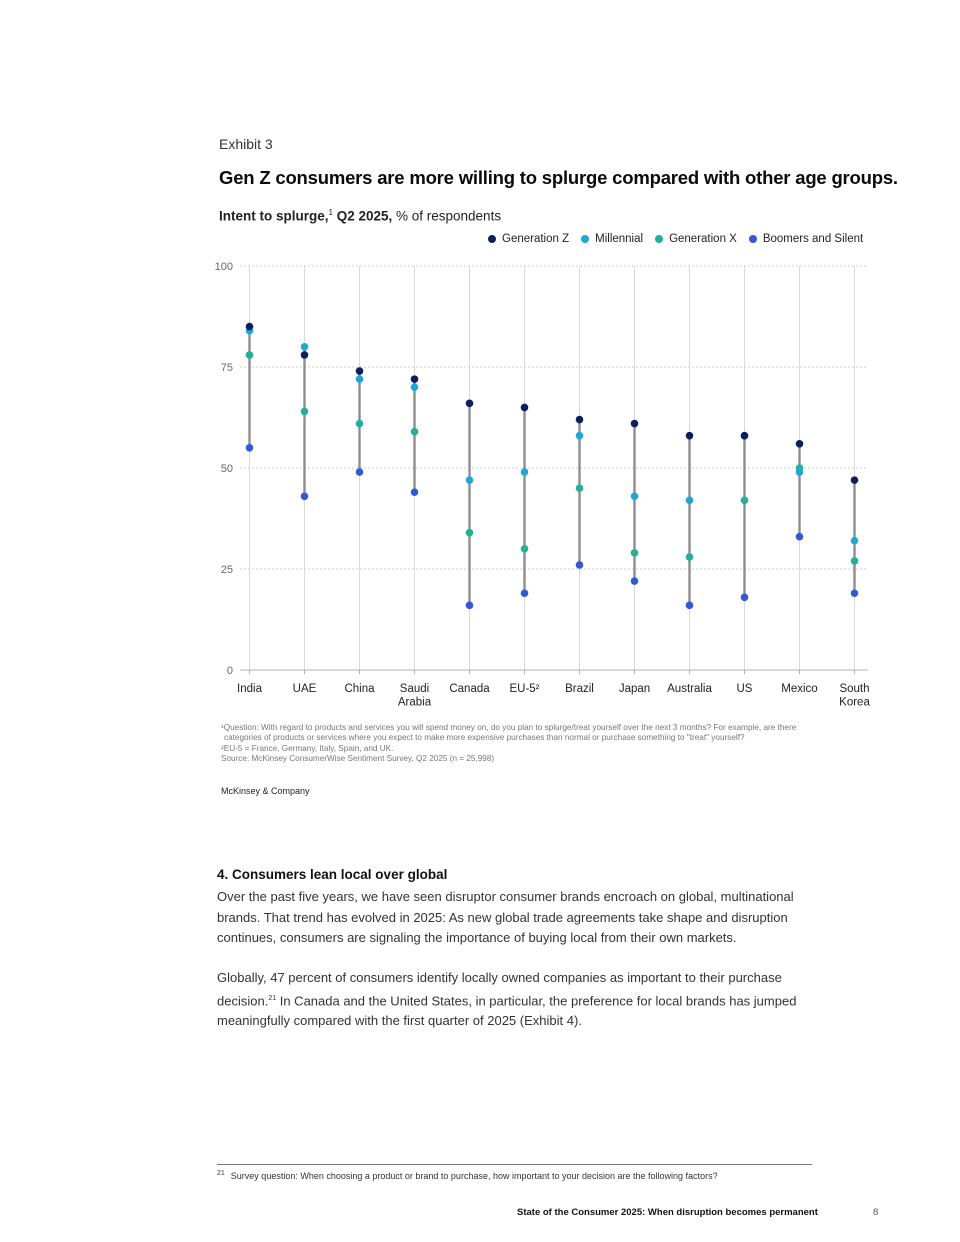 This screenshot has height=1242, width=960. Describe the element at coordinates (227, 570) in the screenshot. I see `y-tick-label-25: 25` at that location.